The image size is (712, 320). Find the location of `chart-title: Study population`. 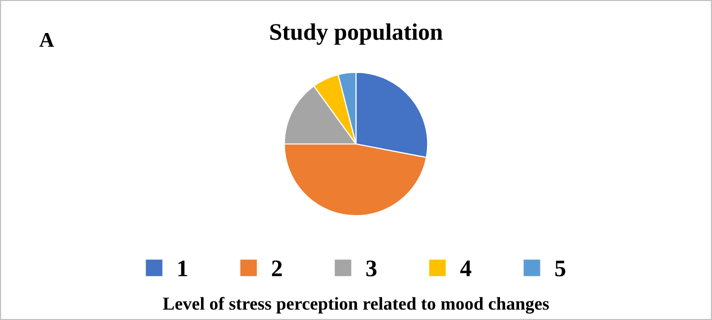

chart-title: Study population is located at coordinates (356, 34).